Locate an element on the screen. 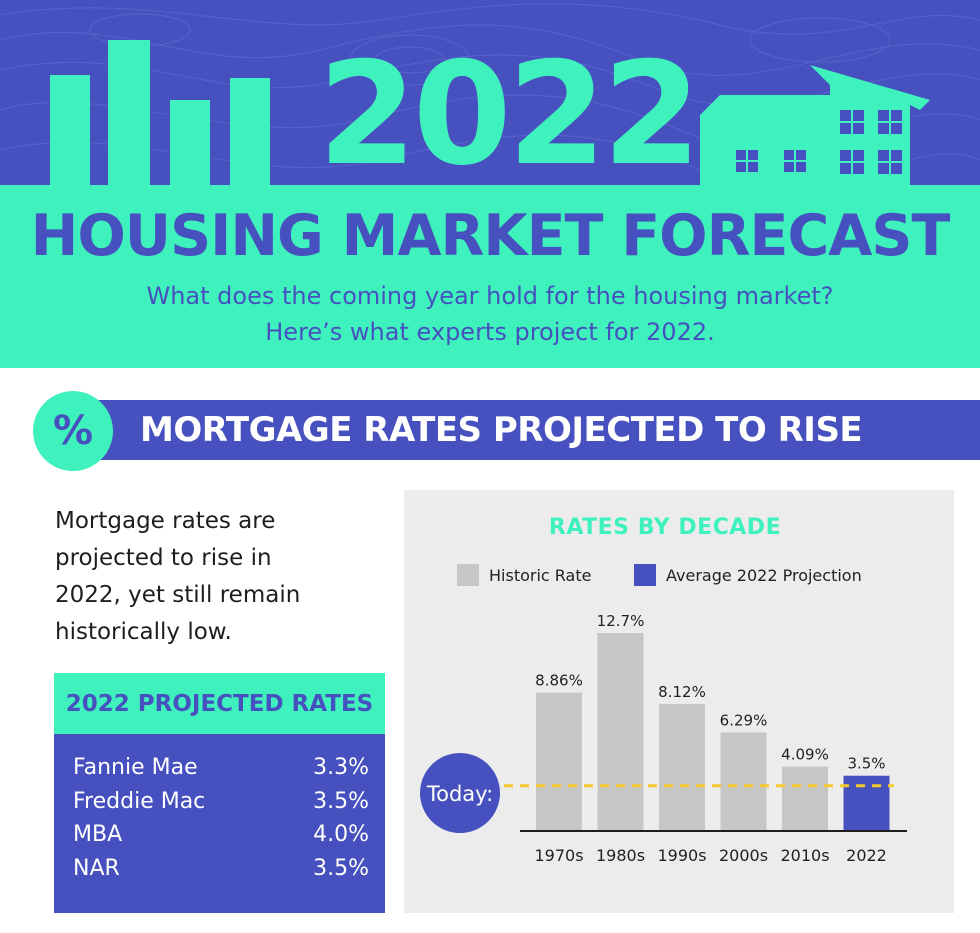 The image size is (980, 933). rate-value: 3.3% is located at coordinates (341, 767).